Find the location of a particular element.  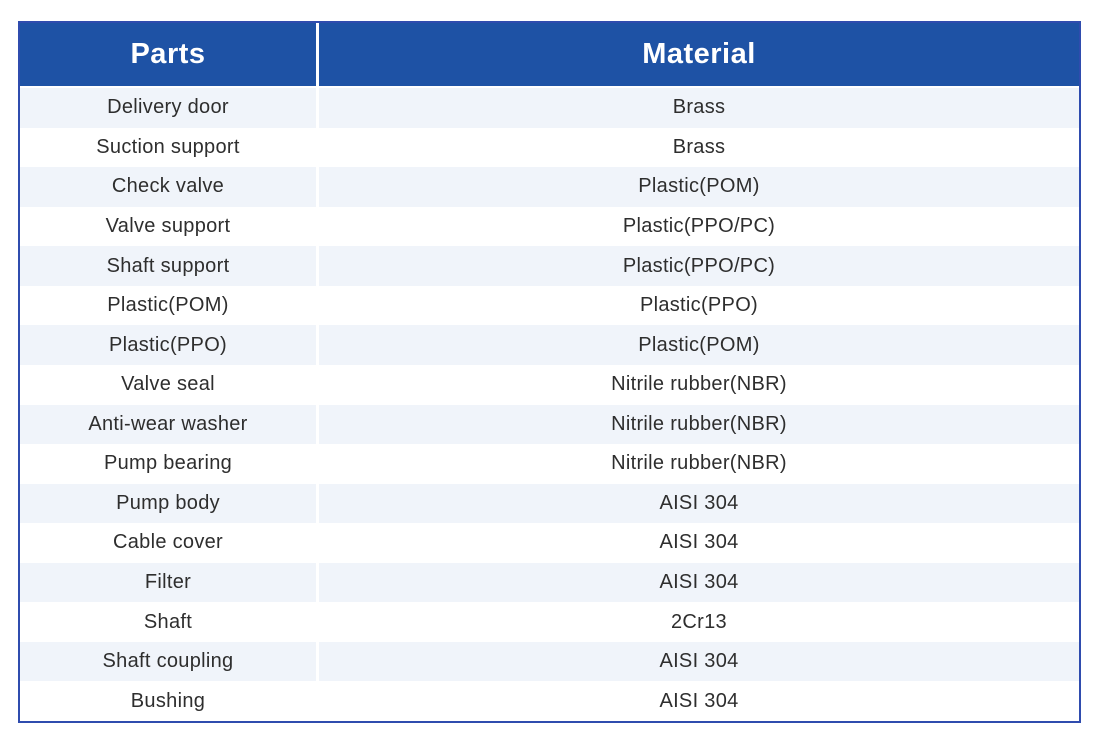

table-row: Cable cover AISI 304 is located at coordinates (549, 543).